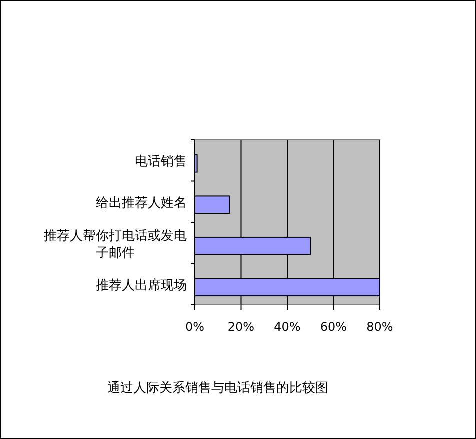  I want to click on y-tick-label: 电话销售, so click(161, 162).